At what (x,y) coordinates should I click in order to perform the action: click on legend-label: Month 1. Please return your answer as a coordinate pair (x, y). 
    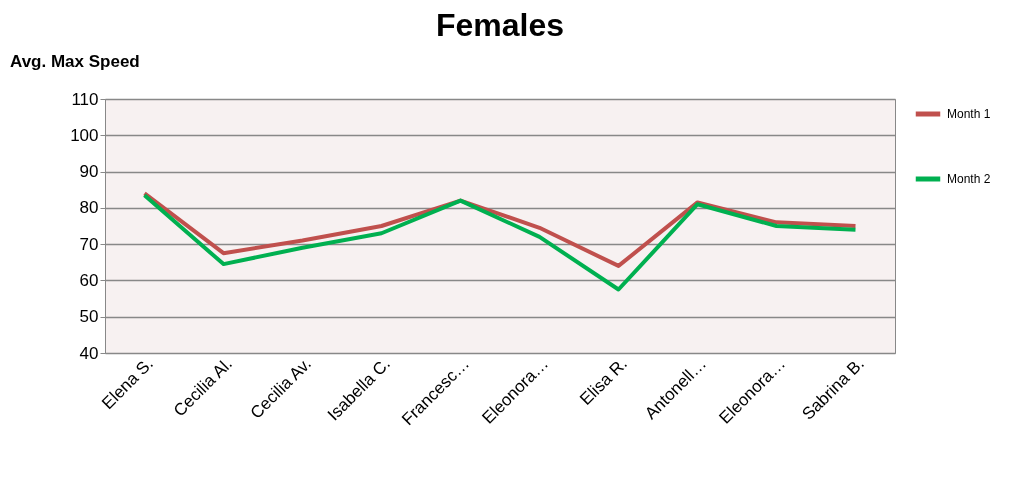
    Looking at the image, I should click on (969, 114).